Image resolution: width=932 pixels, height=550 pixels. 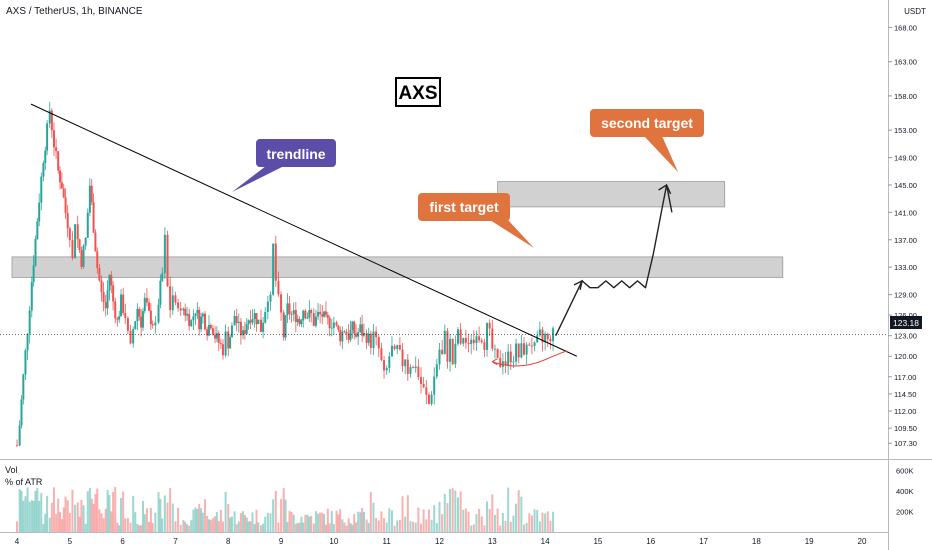 What do you see at coordinates (905, 96) in the screenshot?
I see `price-tick-label: 158.00` at bounding box center [905, 96].